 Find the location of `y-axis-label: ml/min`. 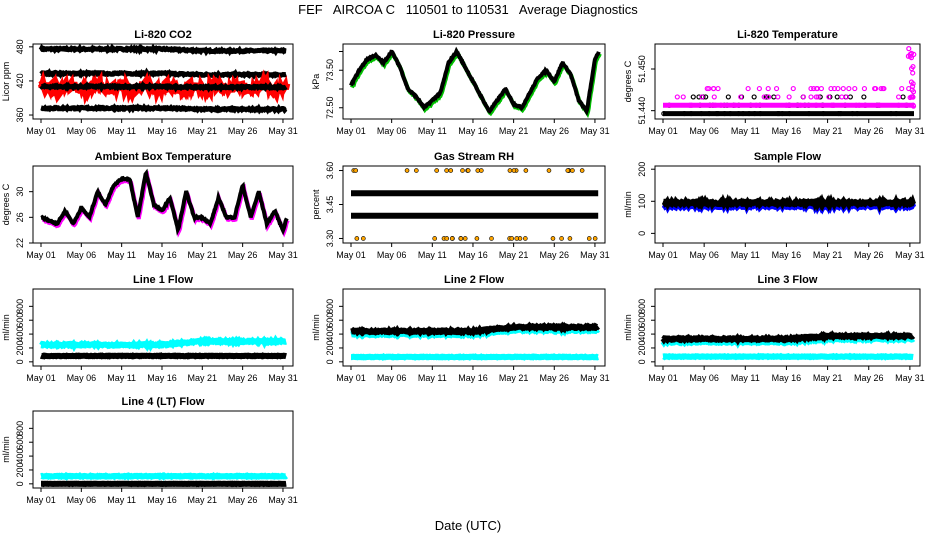

y-axis-label: ml/min is located at coordinates (628, 327).